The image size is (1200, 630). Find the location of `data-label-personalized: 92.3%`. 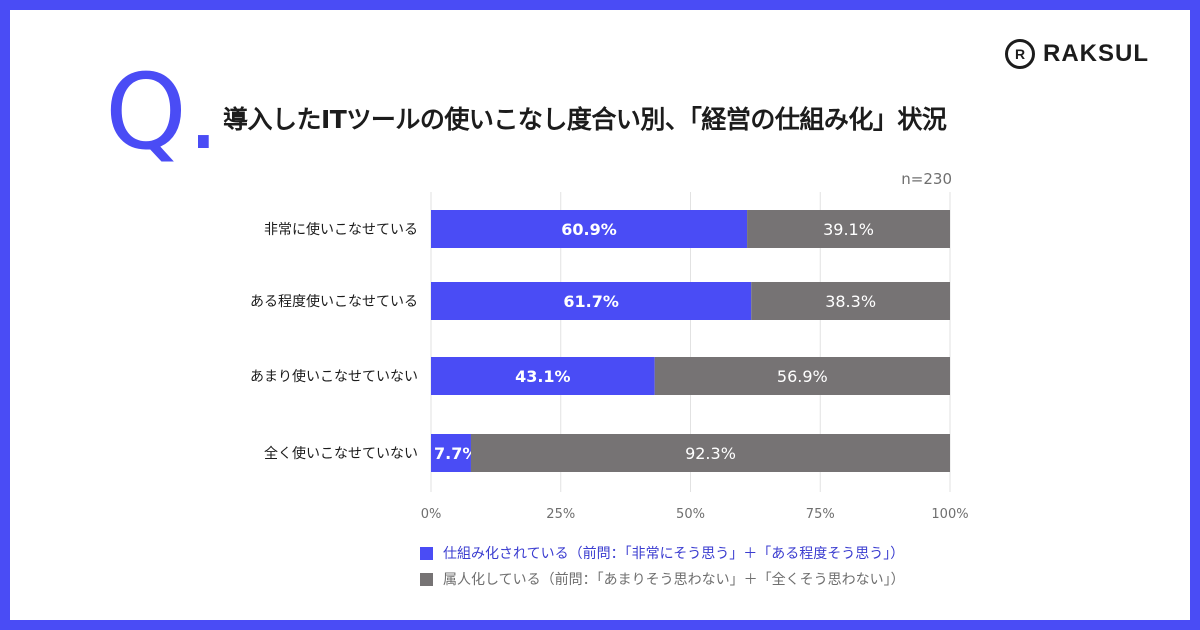

data-label-personalized: 92.3% is located at coordinates (710, 453).